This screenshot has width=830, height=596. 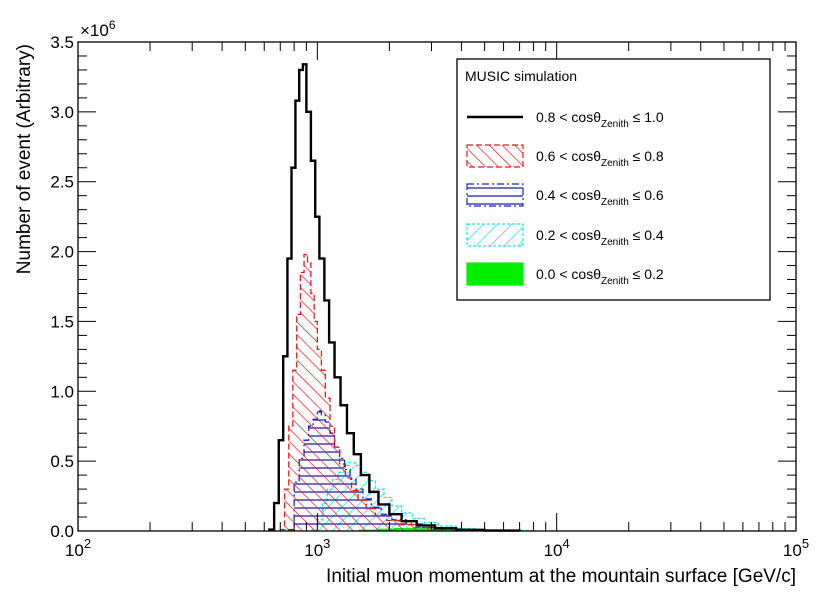 I want to click on y-tick-label: 0.5, so click(x=62, y=461).